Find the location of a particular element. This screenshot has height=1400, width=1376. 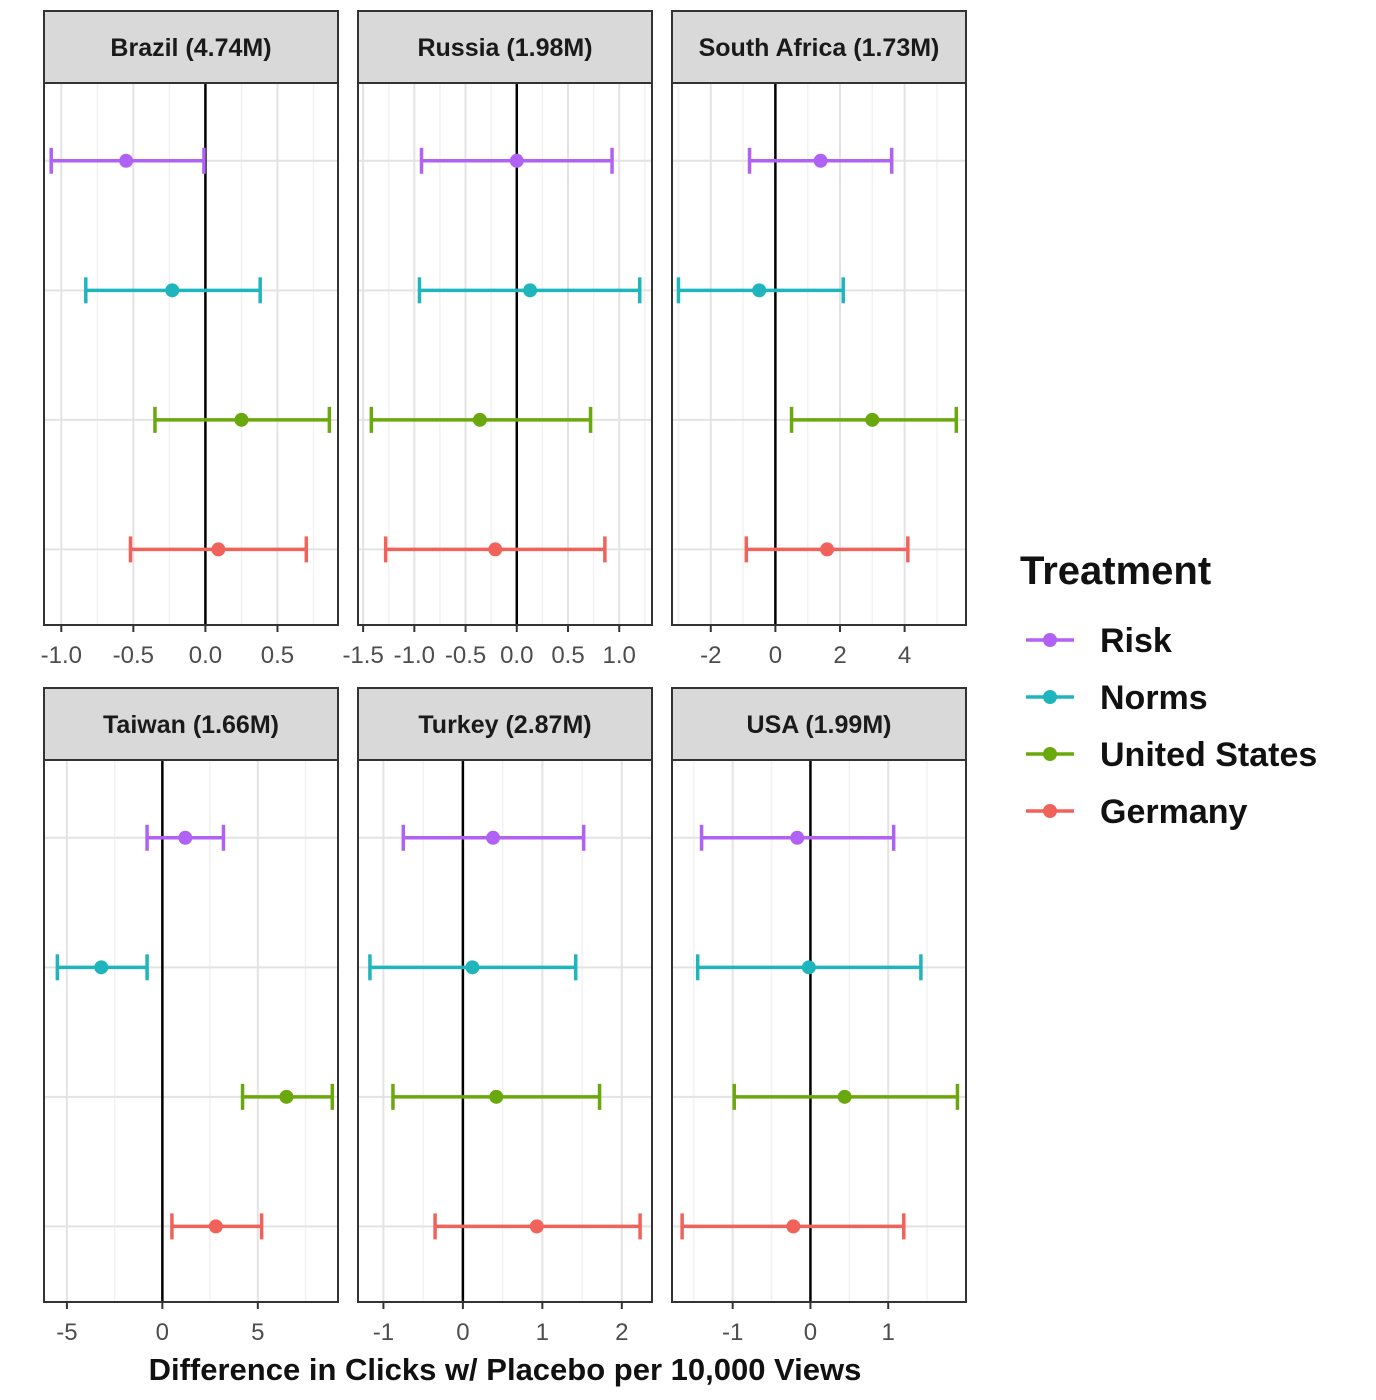

legend-label: Norms is located at coordinates (1154, 698).